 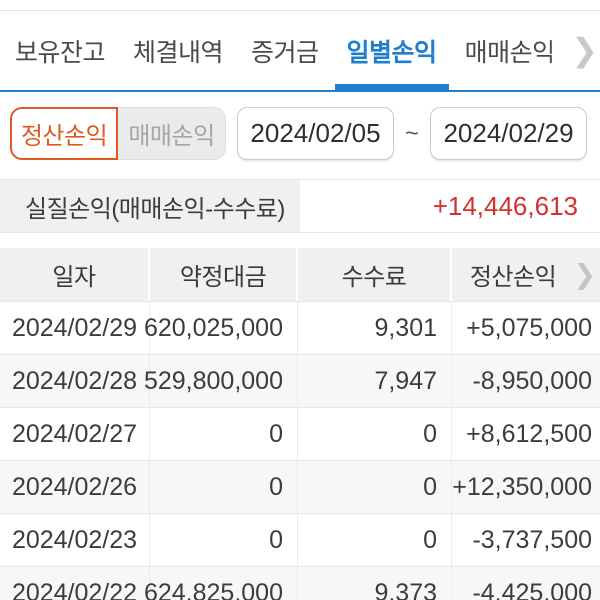 What do you see at coordinates (75, 487) in the screenshot?
I see `cell-date: 2024/02/26` at bounding box center [75, 487].